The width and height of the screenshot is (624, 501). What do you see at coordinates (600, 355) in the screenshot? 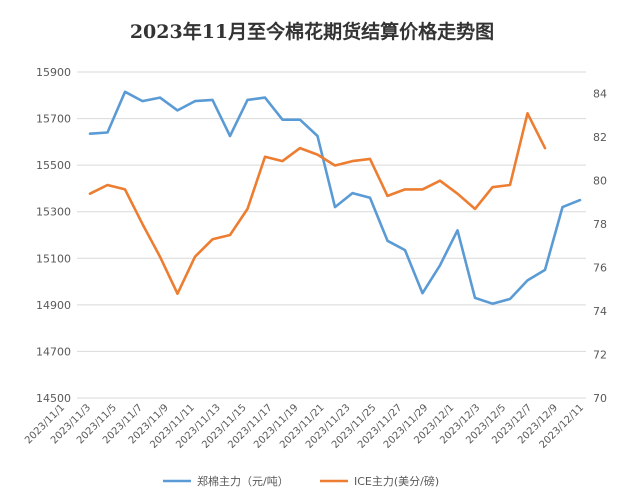
I see `right-tick-label: 72` at bounding box center [600, 355].